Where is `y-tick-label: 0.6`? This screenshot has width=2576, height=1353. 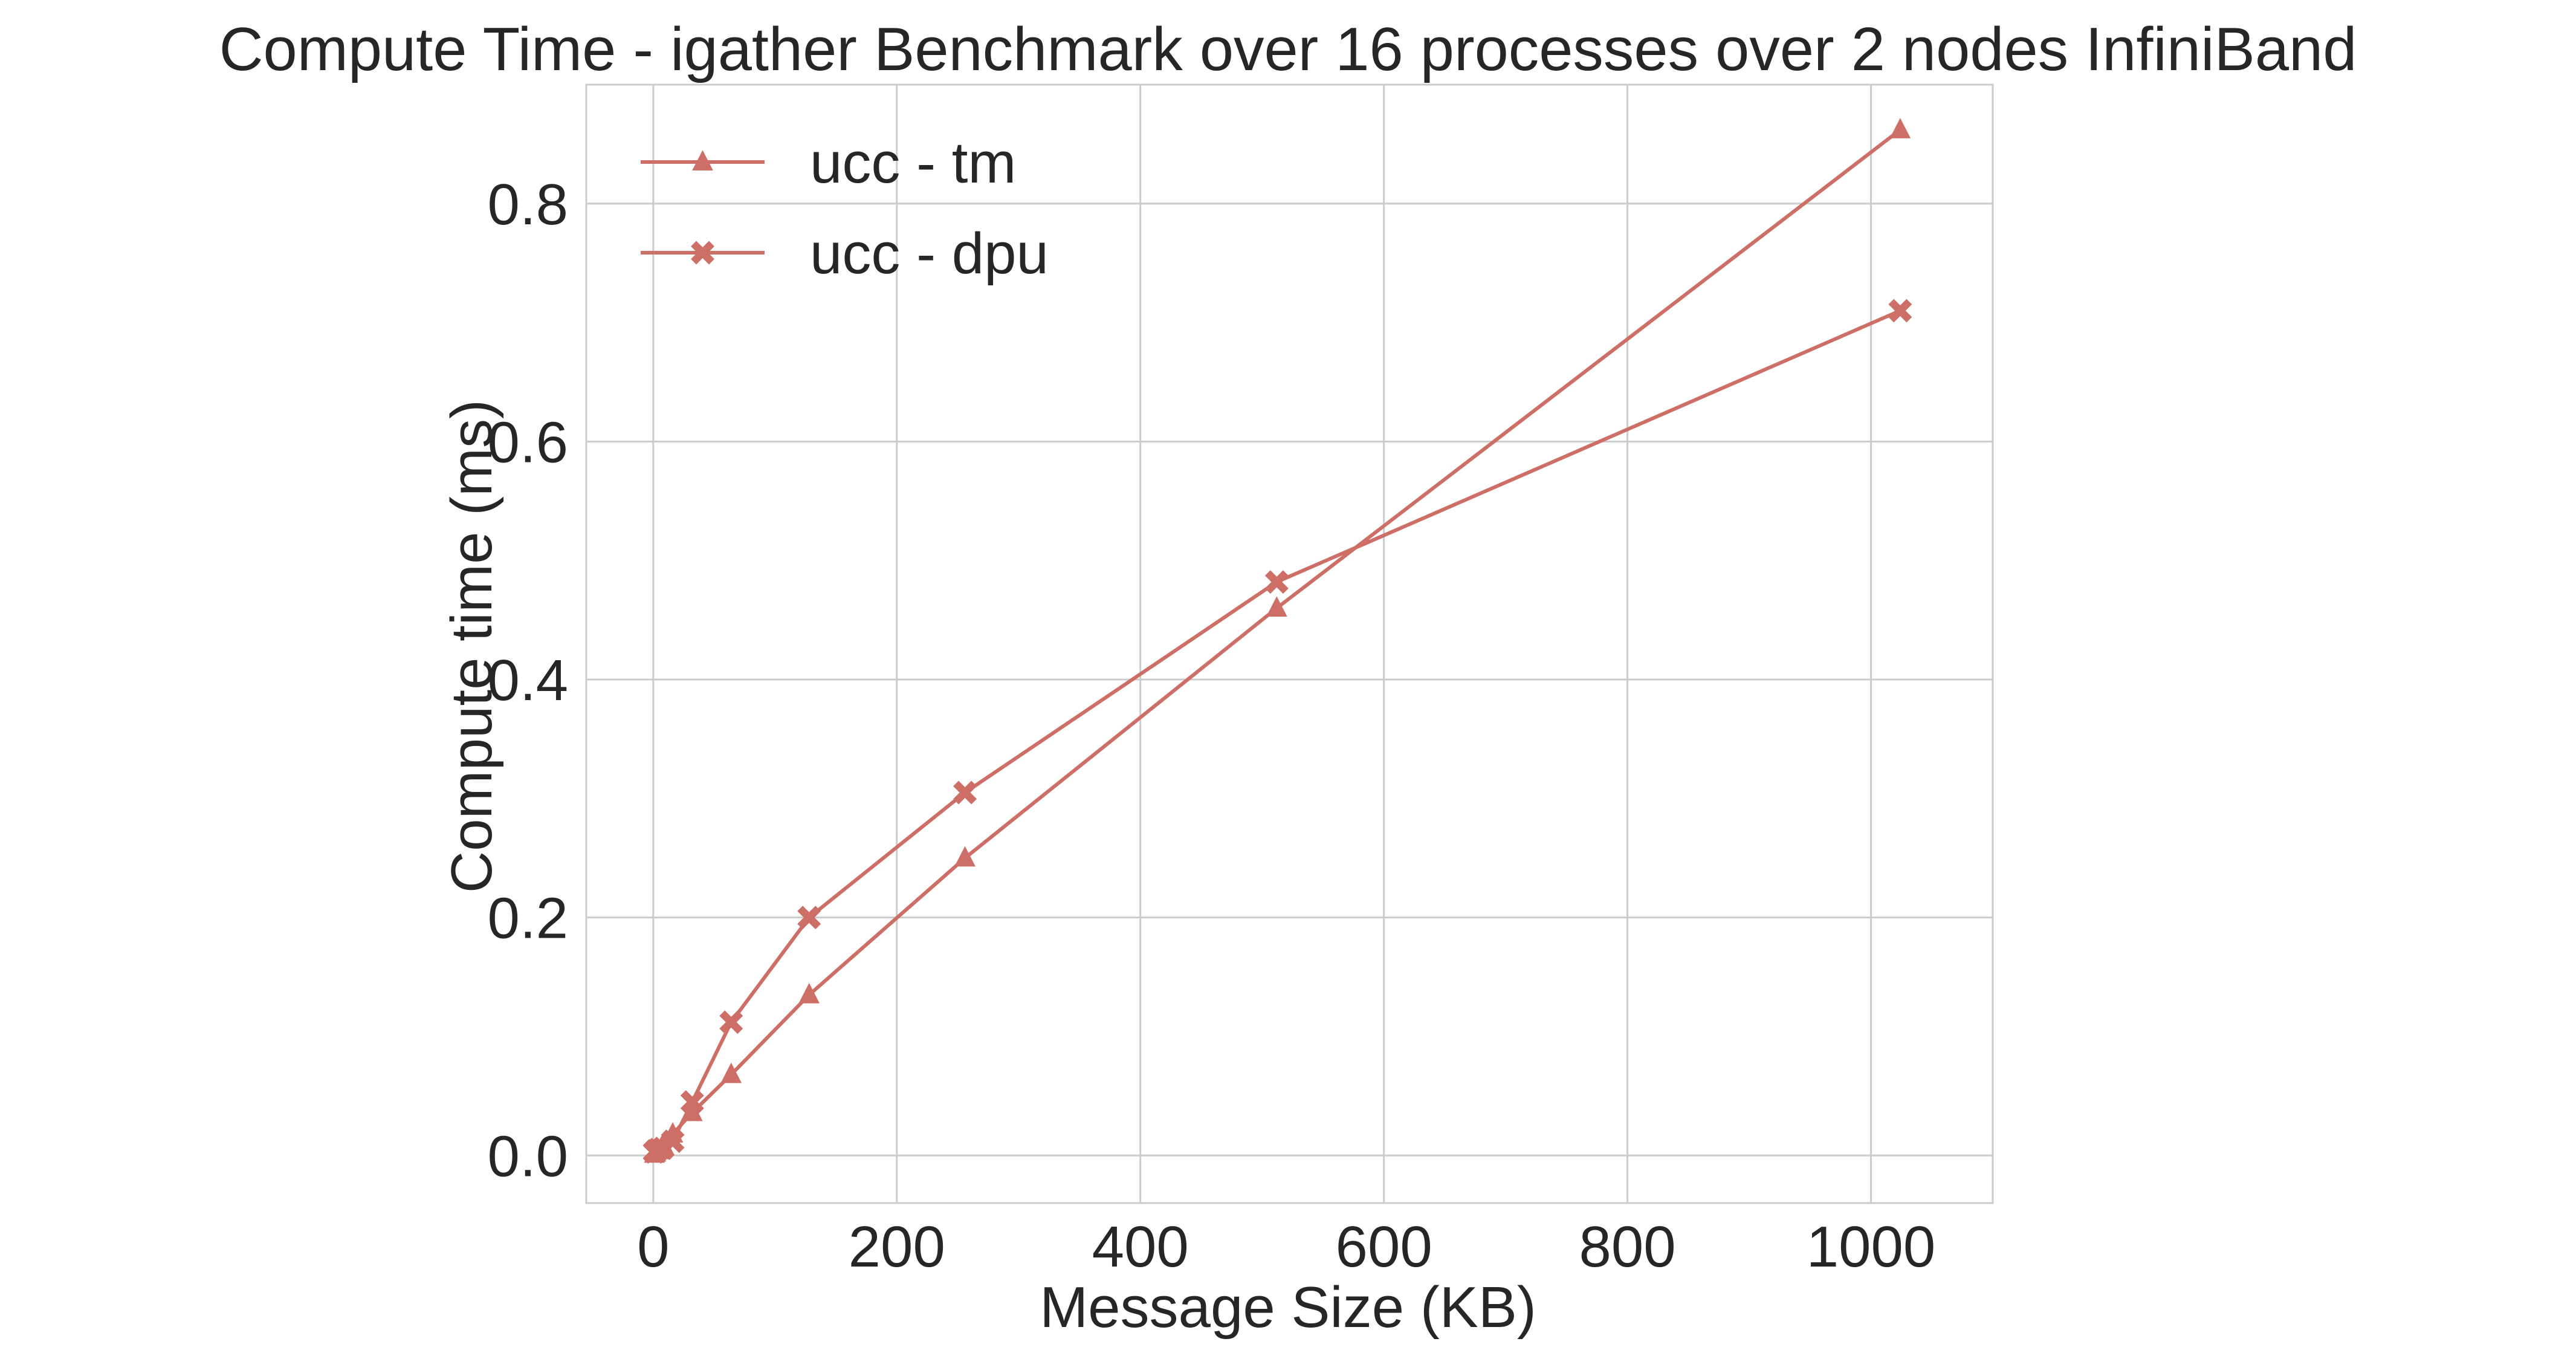
y-tick-label: 0.6 is located at coordinates (528, 442).